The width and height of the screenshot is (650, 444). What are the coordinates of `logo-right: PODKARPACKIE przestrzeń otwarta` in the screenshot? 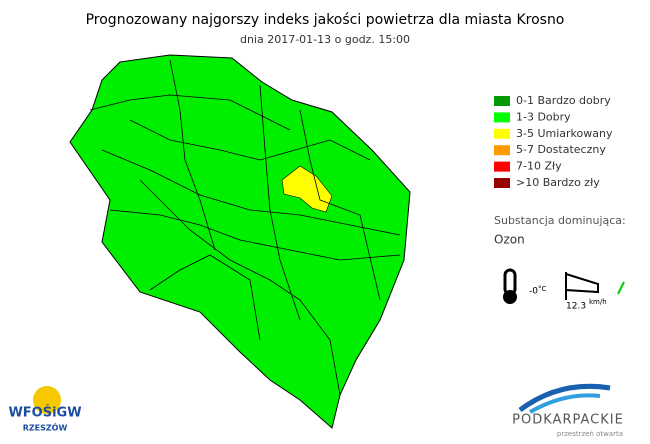 It's located at (568, 410).